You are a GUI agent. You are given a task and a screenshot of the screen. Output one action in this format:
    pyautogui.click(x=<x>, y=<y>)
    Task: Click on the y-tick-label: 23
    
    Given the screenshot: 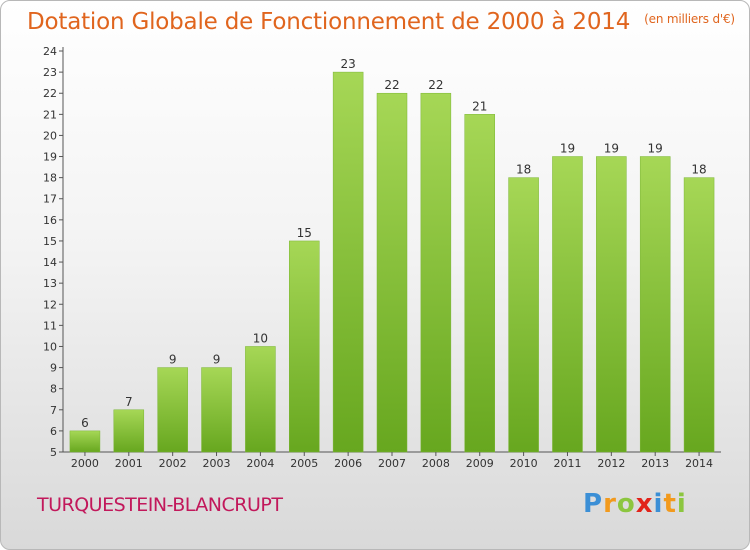 What is the action you would take?
    pyautogui.click(x=50, y=72)
    